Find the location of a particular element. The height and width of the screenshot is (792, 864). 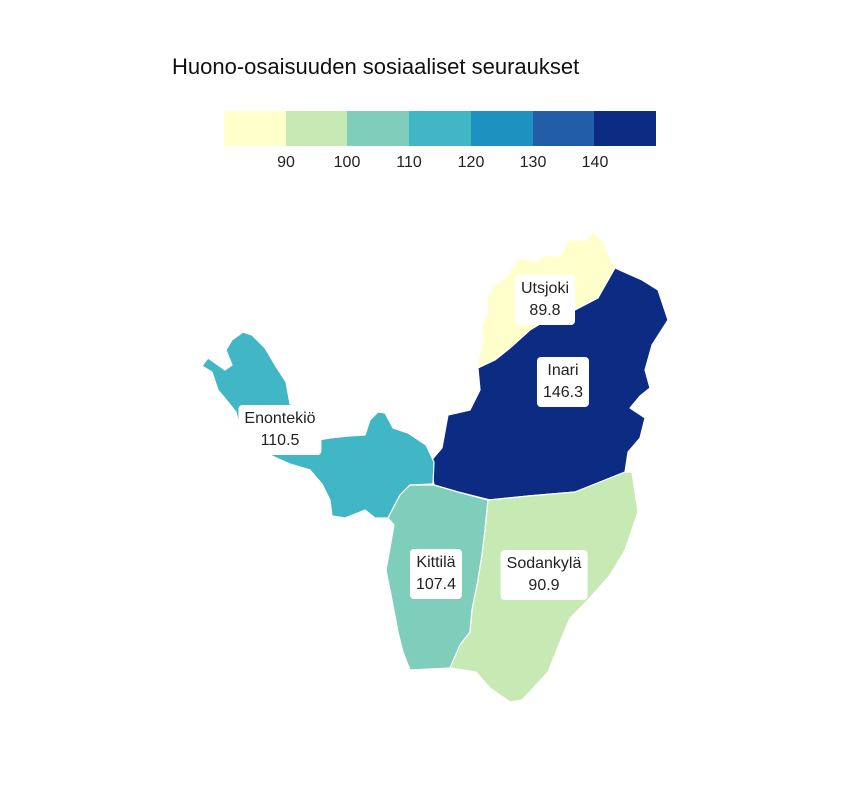

legend-tick-140: 140 is located at coordinates (595, 162).